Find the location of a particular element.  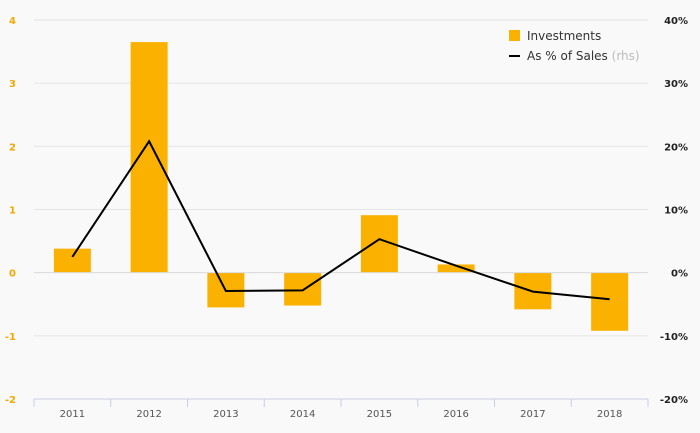

legend-label-sales: As % of Sales (rhs) is located at coordinates (583, 56).